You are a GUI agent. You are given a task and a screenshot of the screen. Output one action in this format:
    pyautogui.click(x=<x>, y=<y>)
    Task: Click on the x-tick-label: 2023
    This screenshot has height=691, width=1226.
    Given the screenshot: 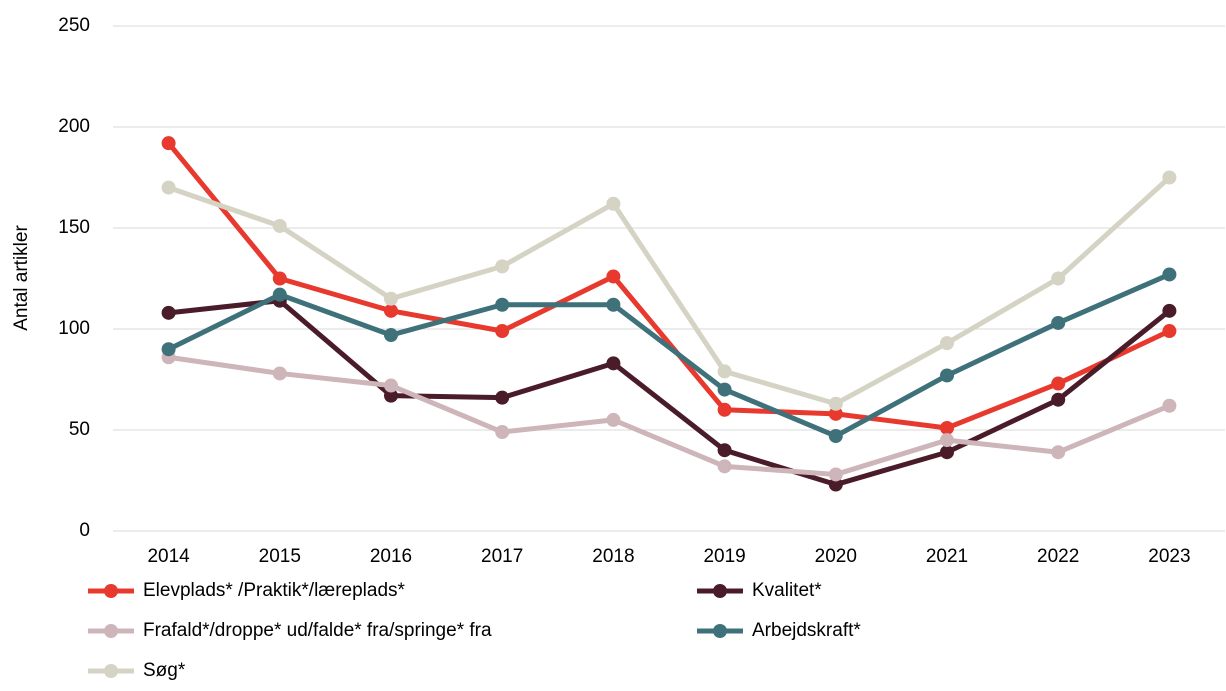 What is the action you would take?
    pyautogui.click(x=1169, y=556)
    